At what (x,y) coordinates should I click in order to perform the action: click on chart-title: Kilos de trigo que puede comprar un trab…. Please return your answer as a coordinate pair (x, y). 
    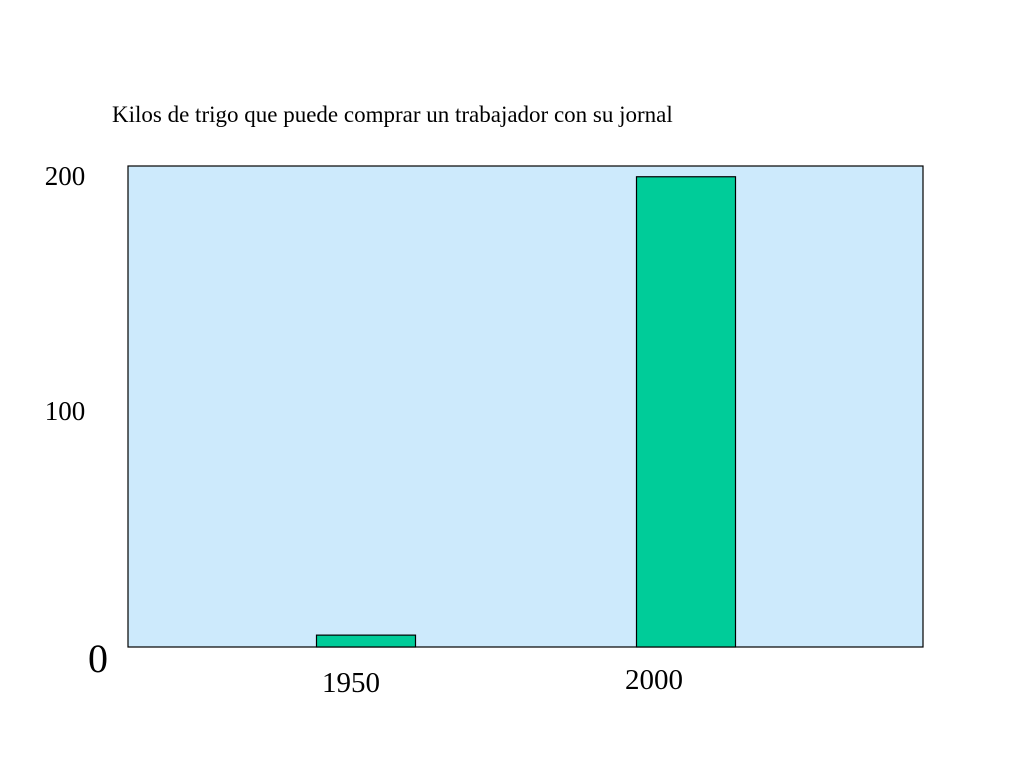
    Looking at the image, I should click on (392, 114).